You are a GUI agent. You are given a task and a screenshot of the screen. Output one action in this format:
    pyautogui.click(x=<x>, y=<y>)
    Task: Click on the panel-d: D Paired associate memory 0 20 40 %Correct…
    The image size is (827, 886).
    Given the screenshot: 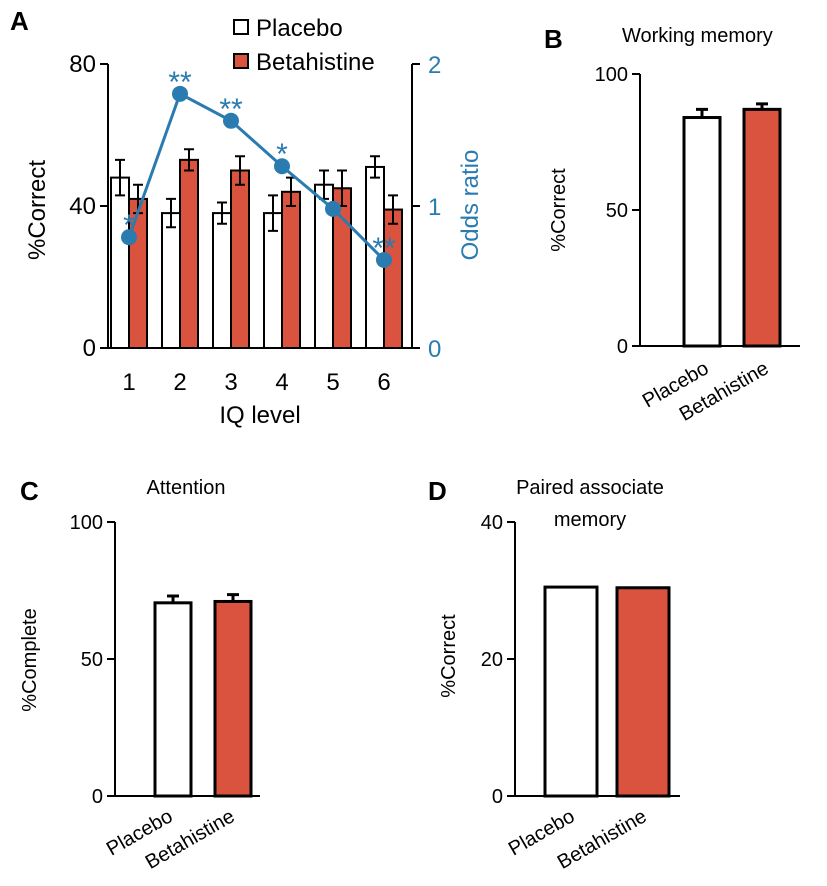 What is the action you would take?
    pyautogui.click(x=554, y=675)
    